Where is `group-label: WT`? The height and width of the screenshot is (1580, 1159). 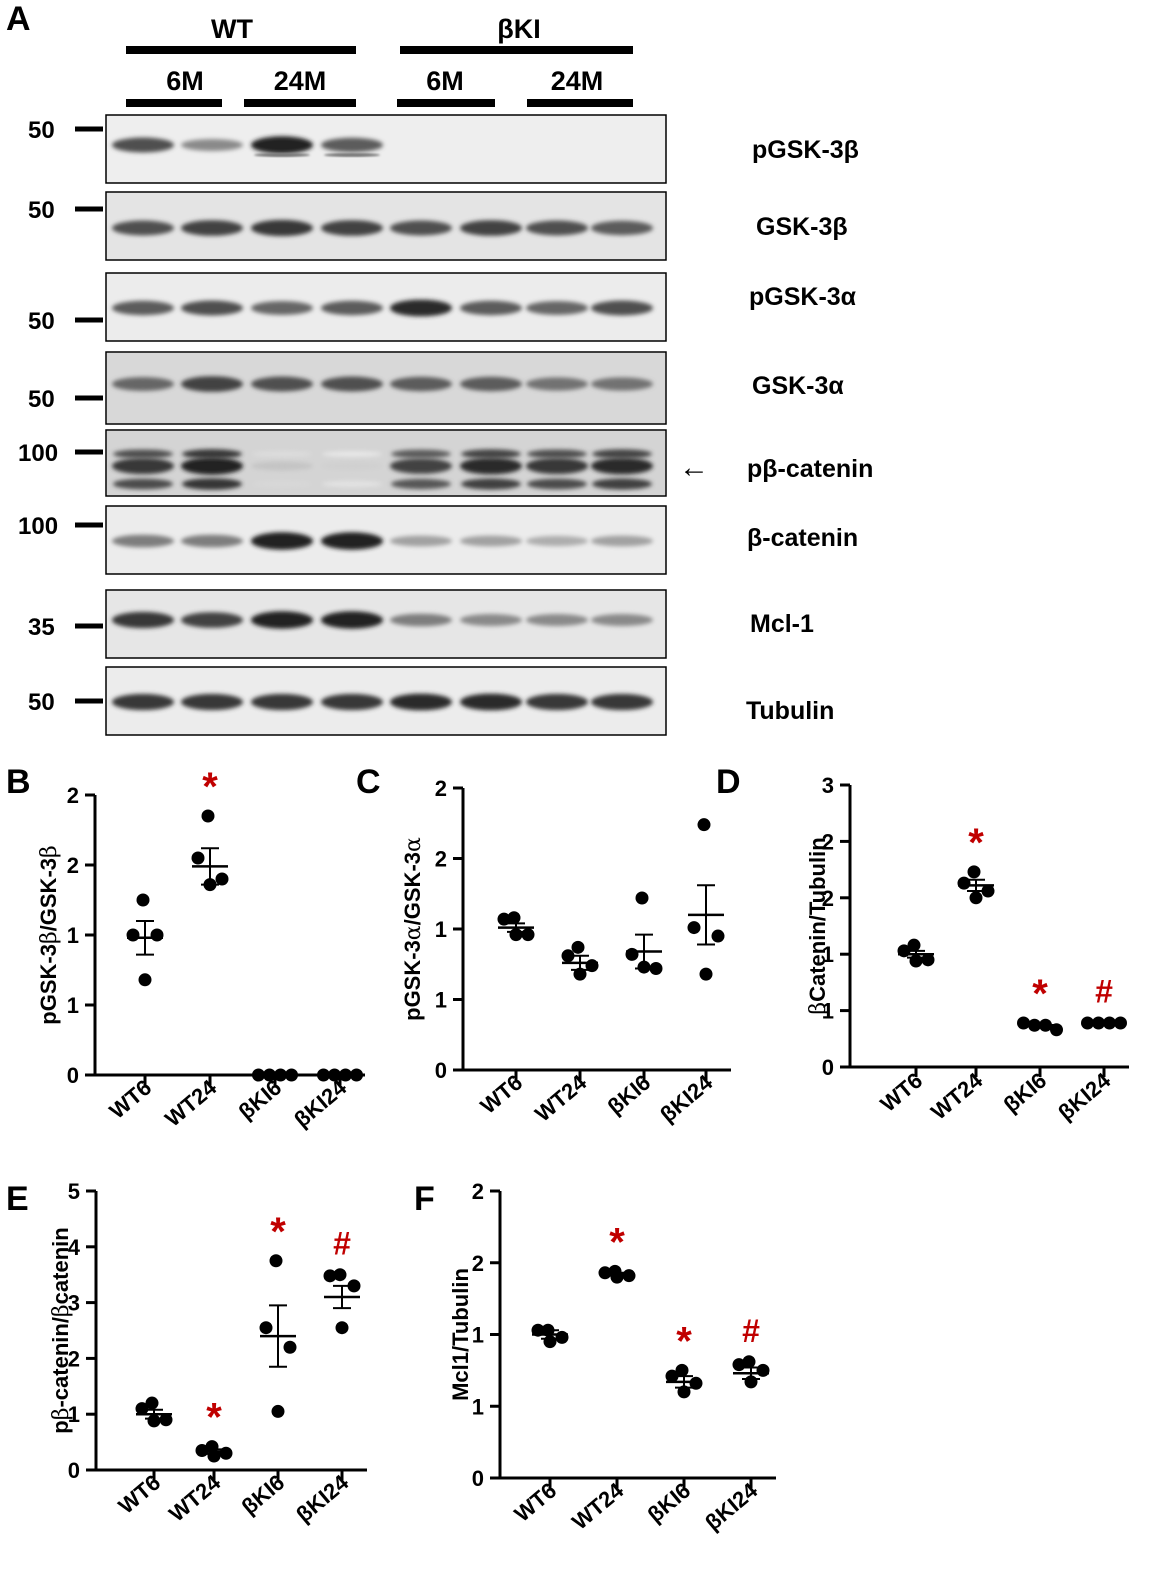
group-label: WT is located at coordinates (232, 29).